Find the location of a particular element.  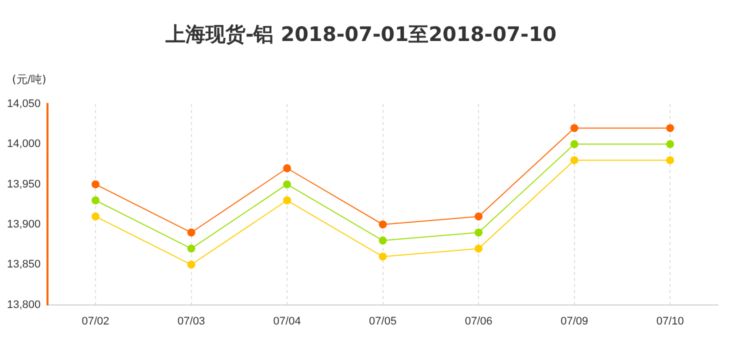

y-tick-label: 14,000 is located at coordinates (23, 144).